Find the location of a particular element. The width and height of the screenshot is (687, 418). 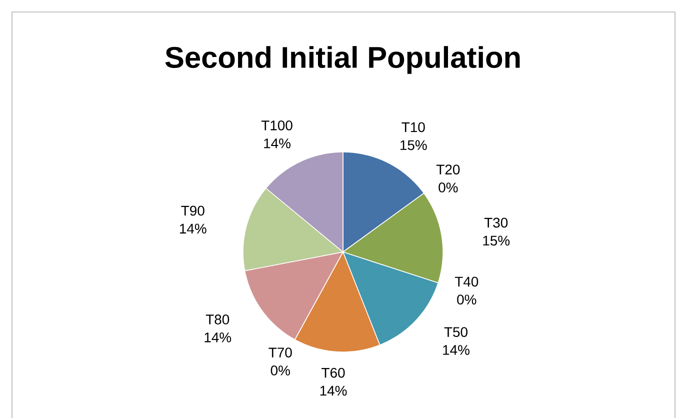

category-label: T70 is located at coordinates (280, 352).